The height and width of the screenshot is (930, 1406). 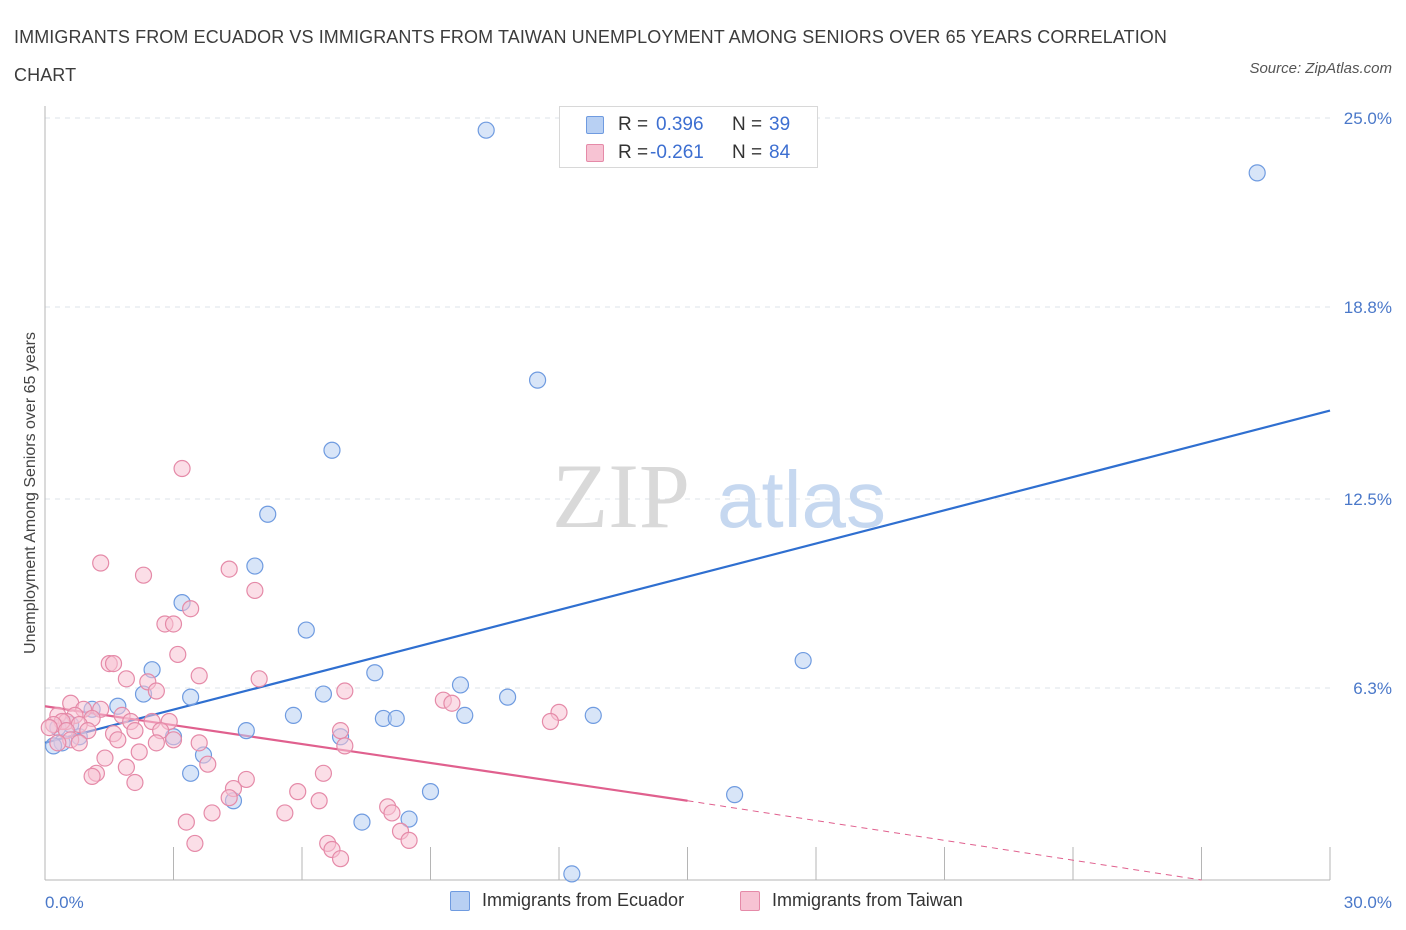 I want to click on legend: R = 0.396 N = 39 R = -0.261 N = 84, so click(x=688, y=137).